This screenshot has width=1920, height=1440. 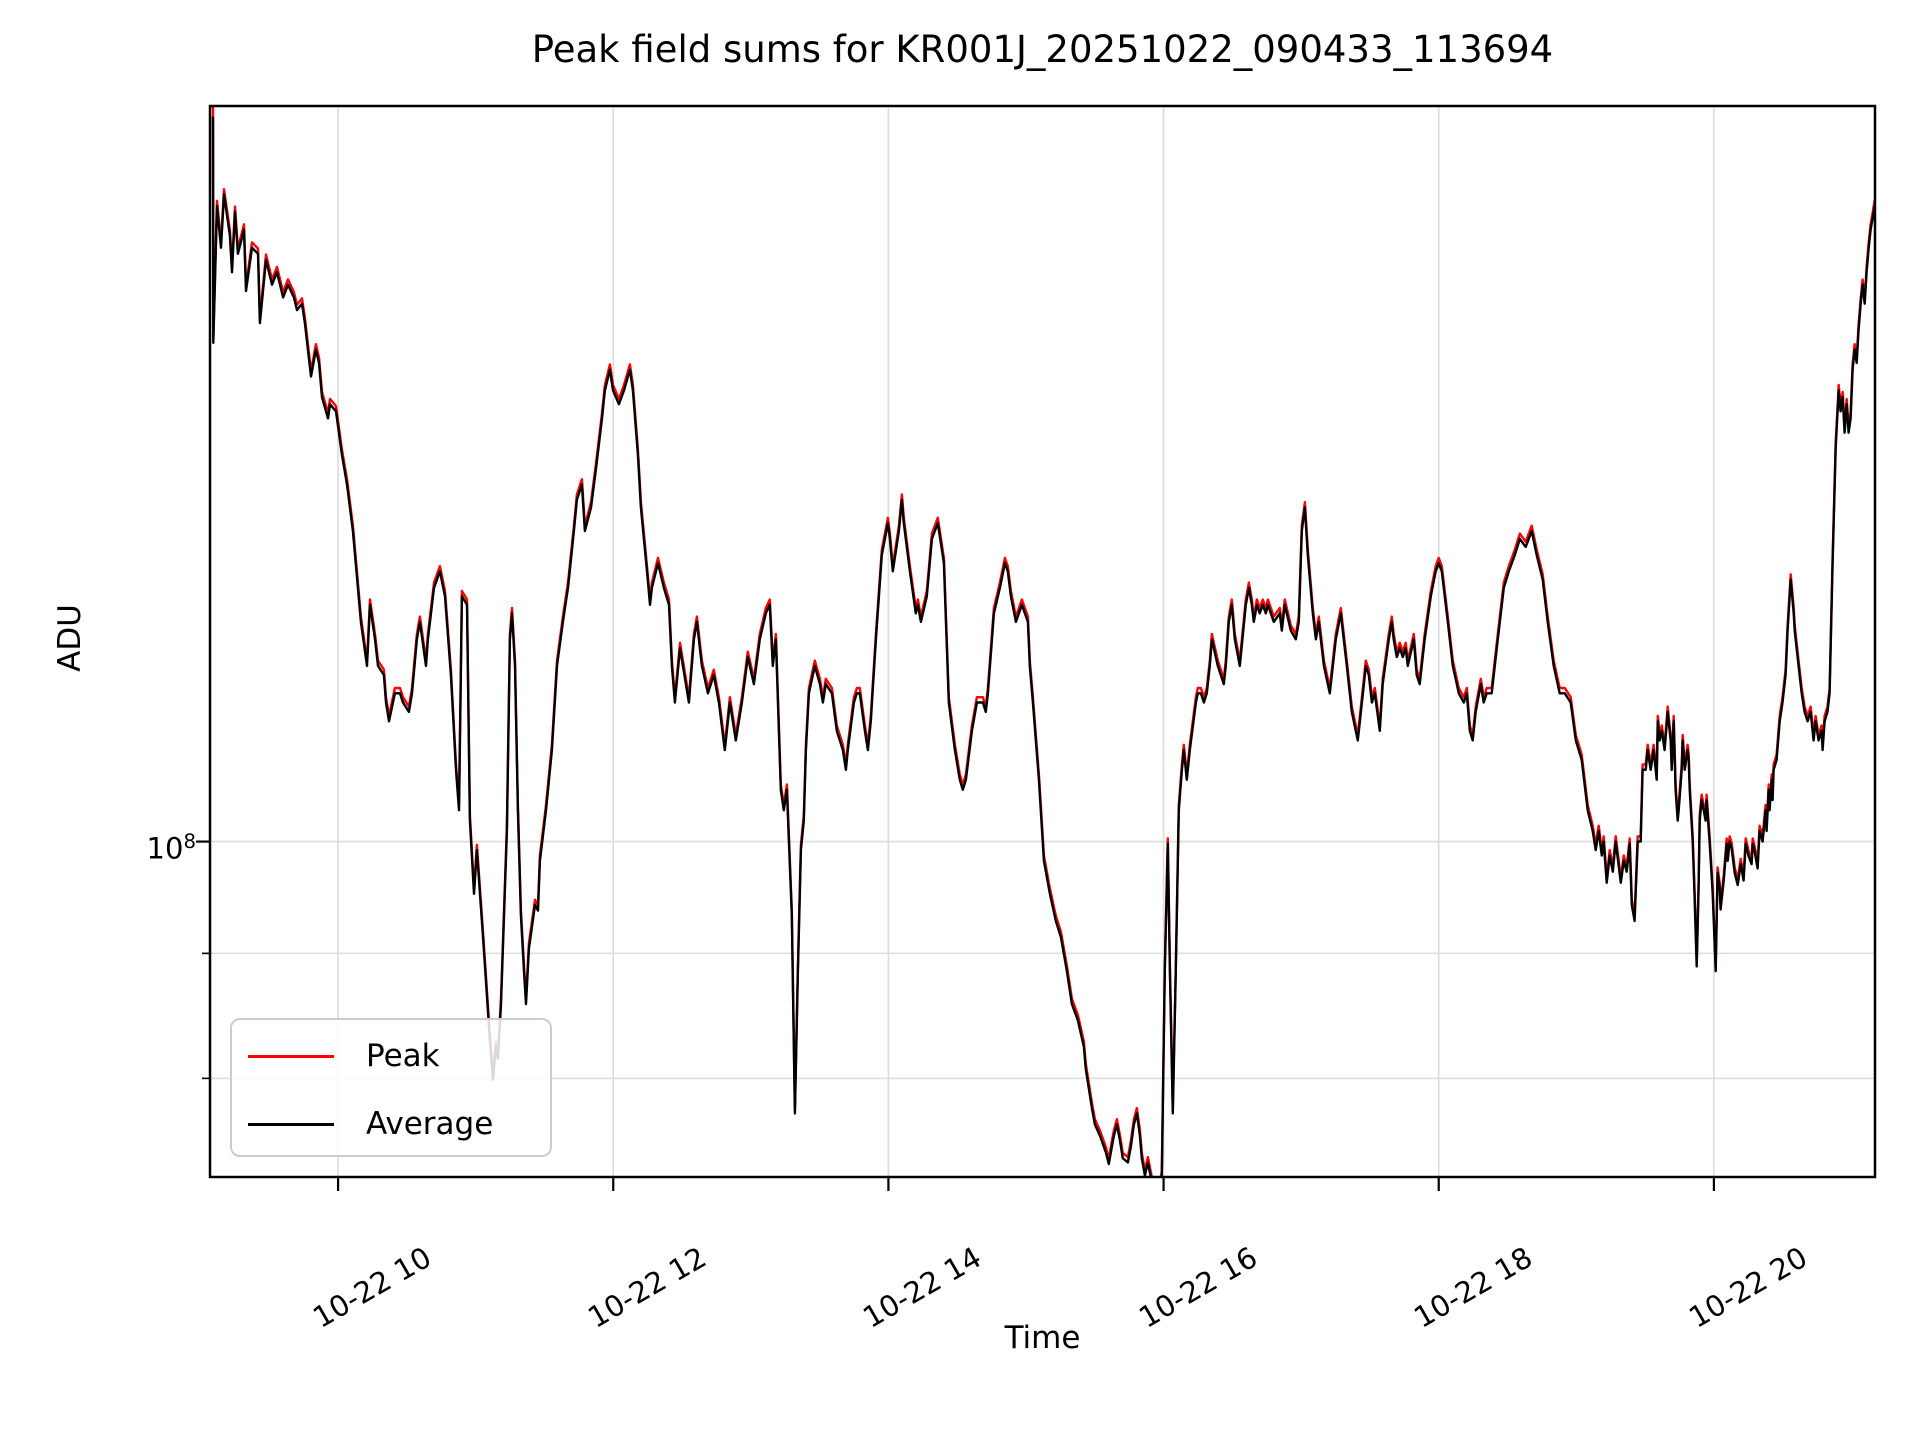 What do you see at coordinates (70, 638) in the screenshot?
I see `y-axis-label: ADU` at bounding box center [70, 638].